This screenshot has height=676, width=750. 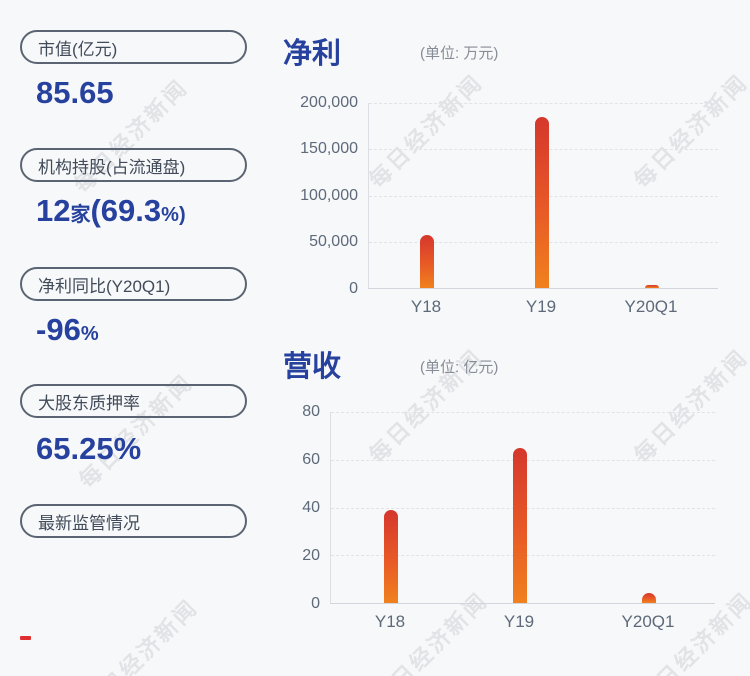 I want to click on bar-revenue-y18, so click(x=391, y=556).